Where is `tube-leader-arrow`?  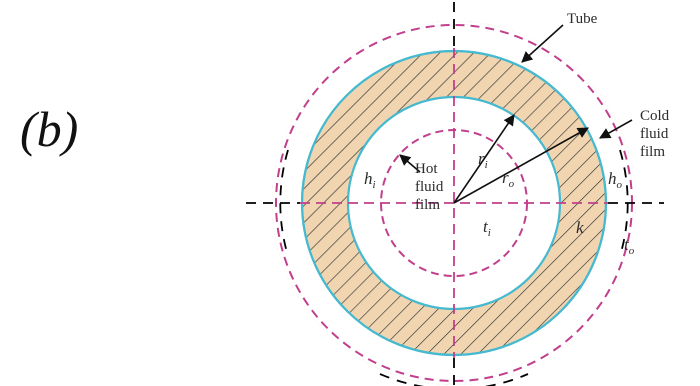 tube-leader-arrow is located at coordinates (542, 43).